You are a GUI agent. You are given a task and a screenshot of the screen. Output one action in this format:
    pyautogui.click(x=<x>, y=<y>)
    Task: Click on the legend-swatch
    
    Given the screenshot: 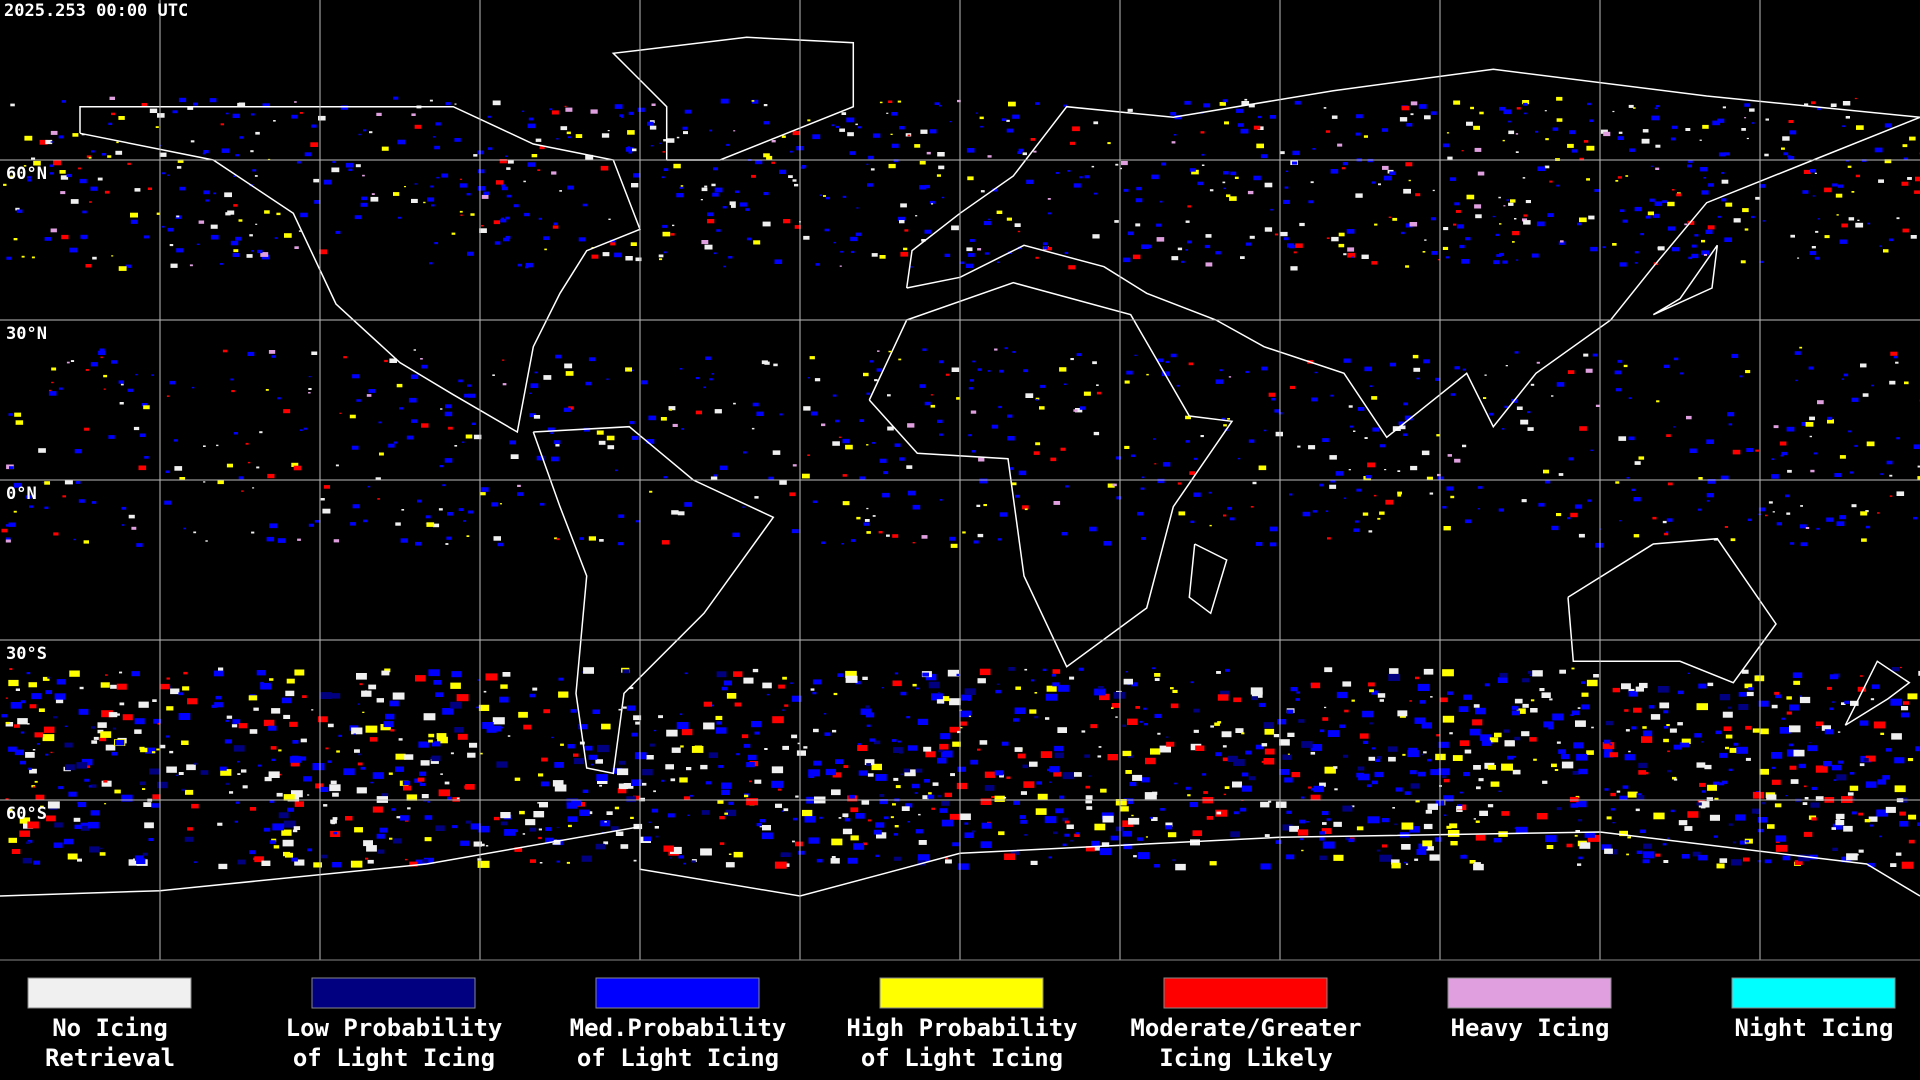 What is the action you would take?
    pyautogui.click(x=961, y=993)
    